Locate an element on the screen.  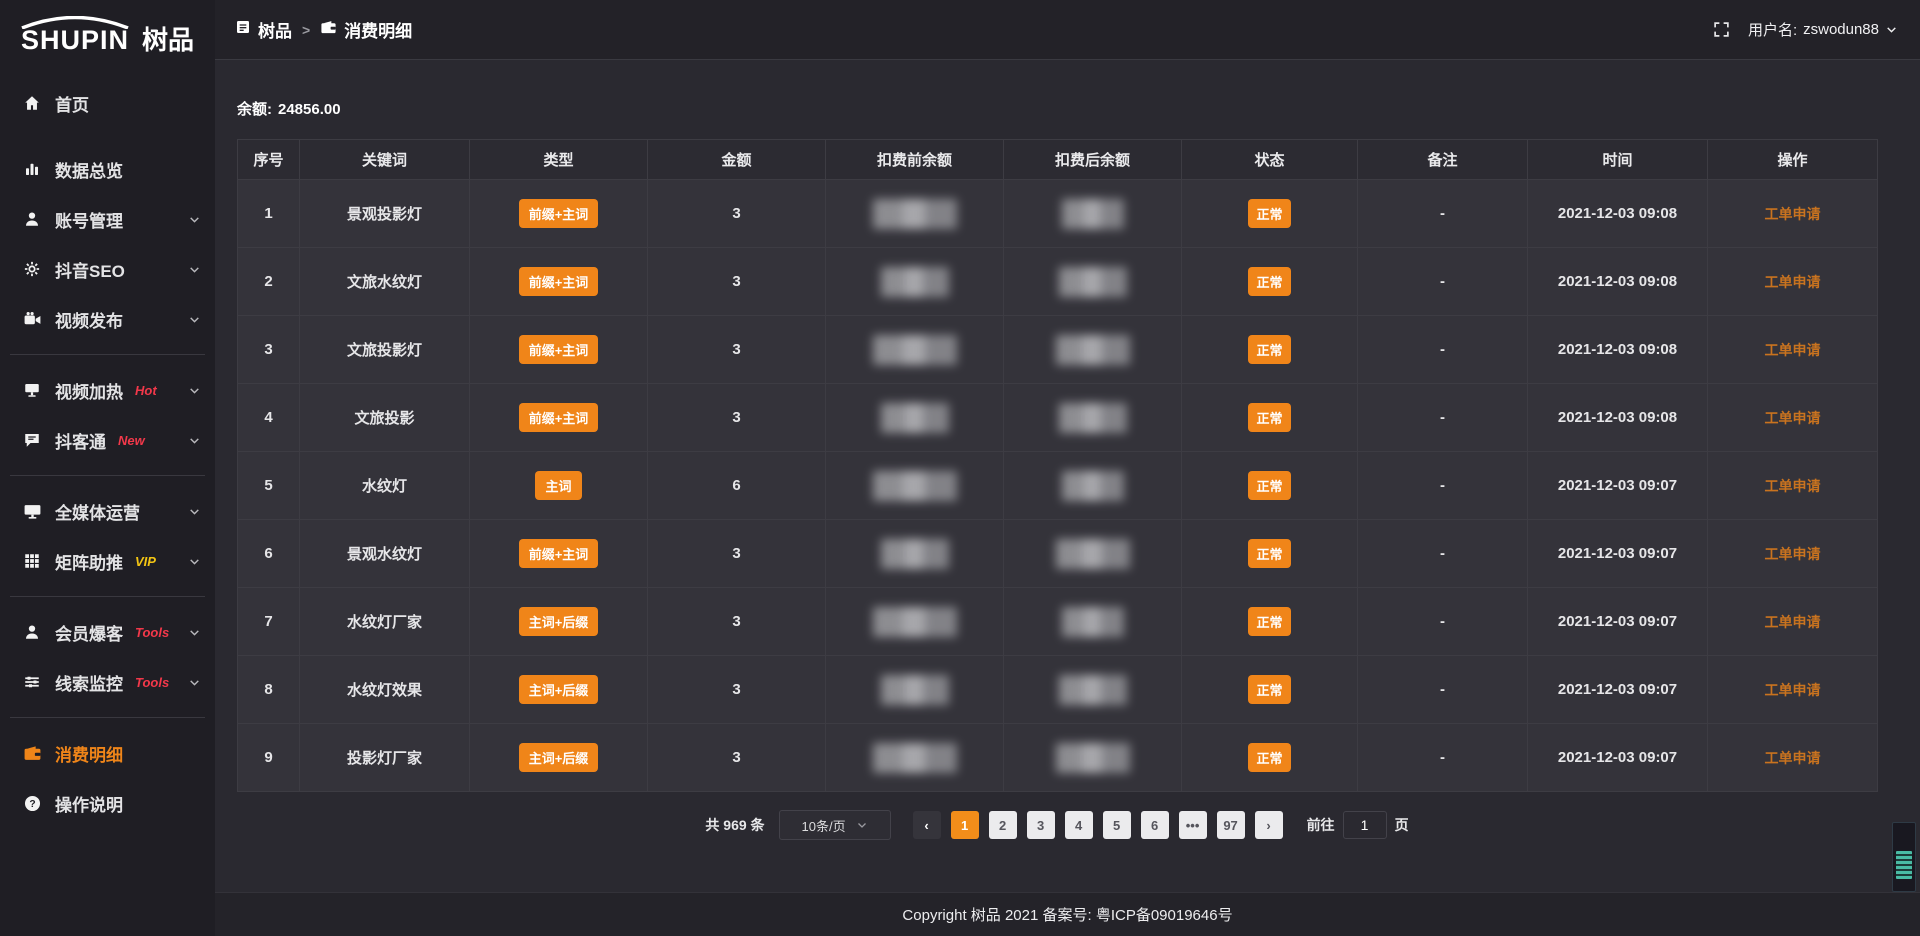
sidebar-item-矩阵助推: 矩阵助推 VIP is located at coordinates (107, 561).